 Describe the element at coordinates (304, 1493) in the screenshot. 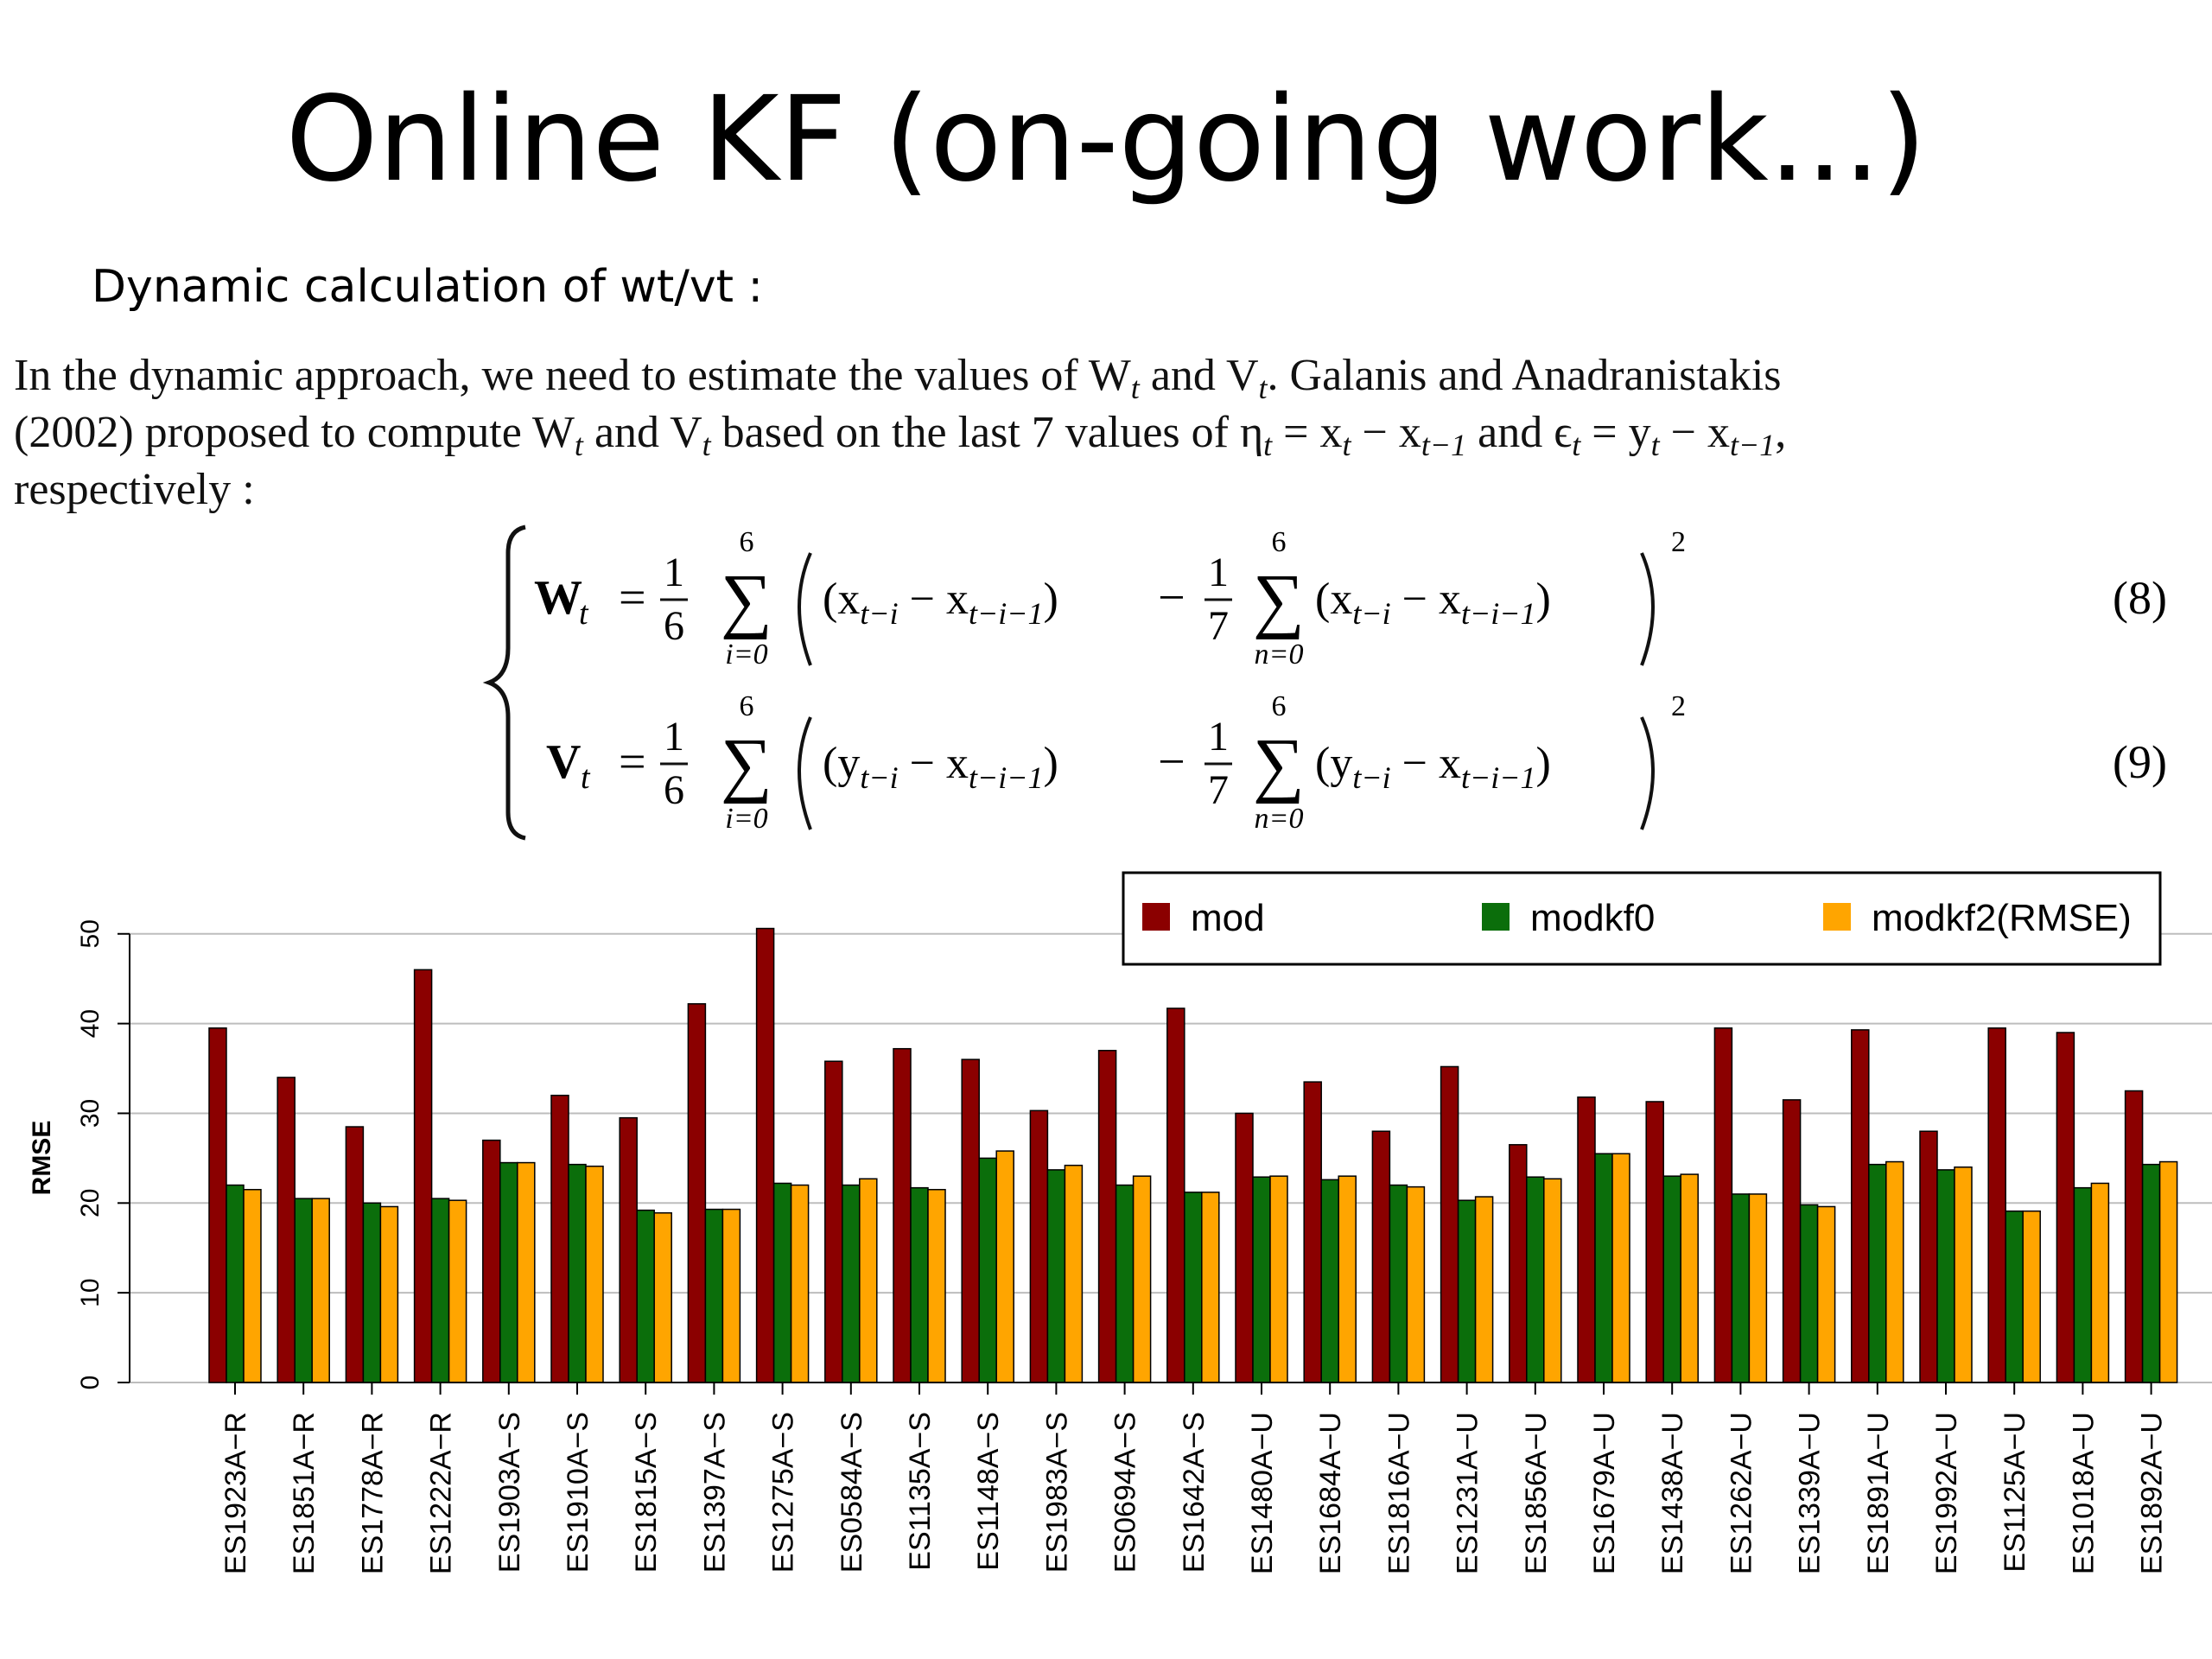

I see `category-label: ES1851A−R` at that location.